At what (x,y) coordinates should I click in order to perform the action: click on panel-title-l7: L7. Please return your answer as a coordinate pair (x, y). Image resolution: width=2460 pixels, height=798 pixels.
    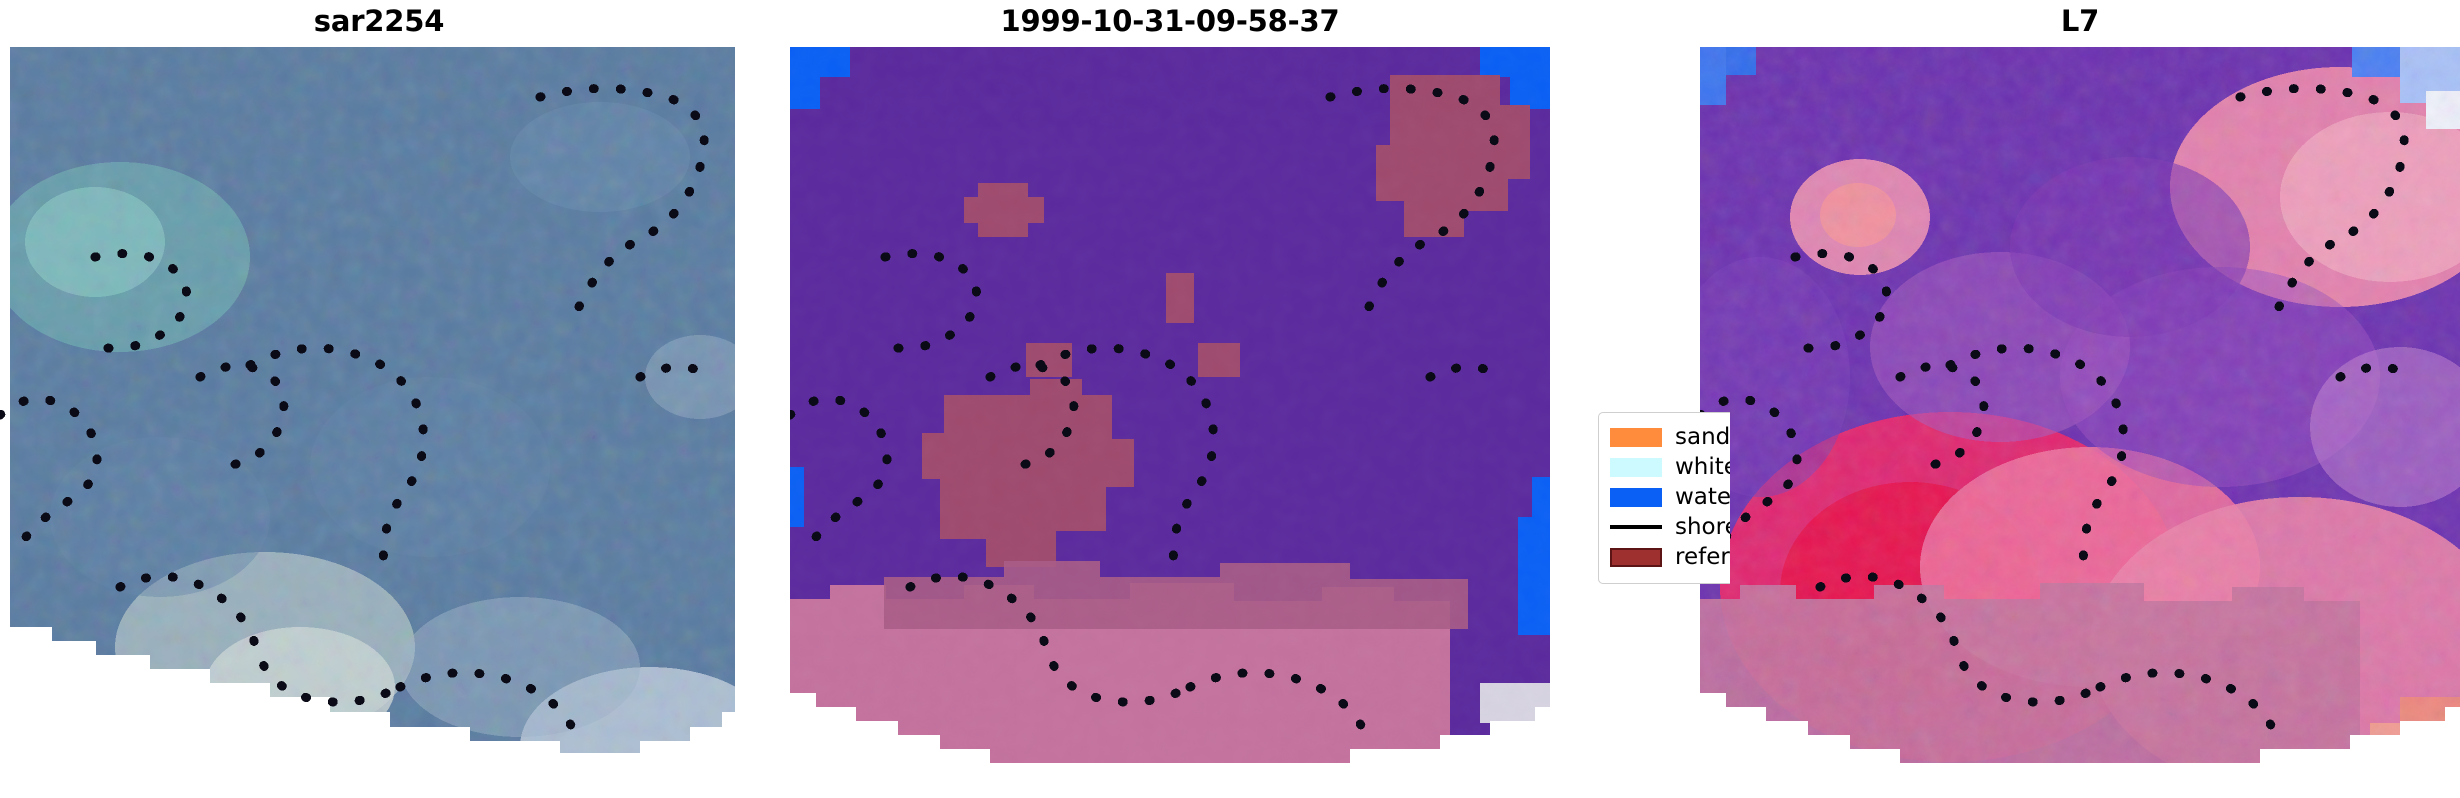
    Looking at the image, I should click on (2080, 21).